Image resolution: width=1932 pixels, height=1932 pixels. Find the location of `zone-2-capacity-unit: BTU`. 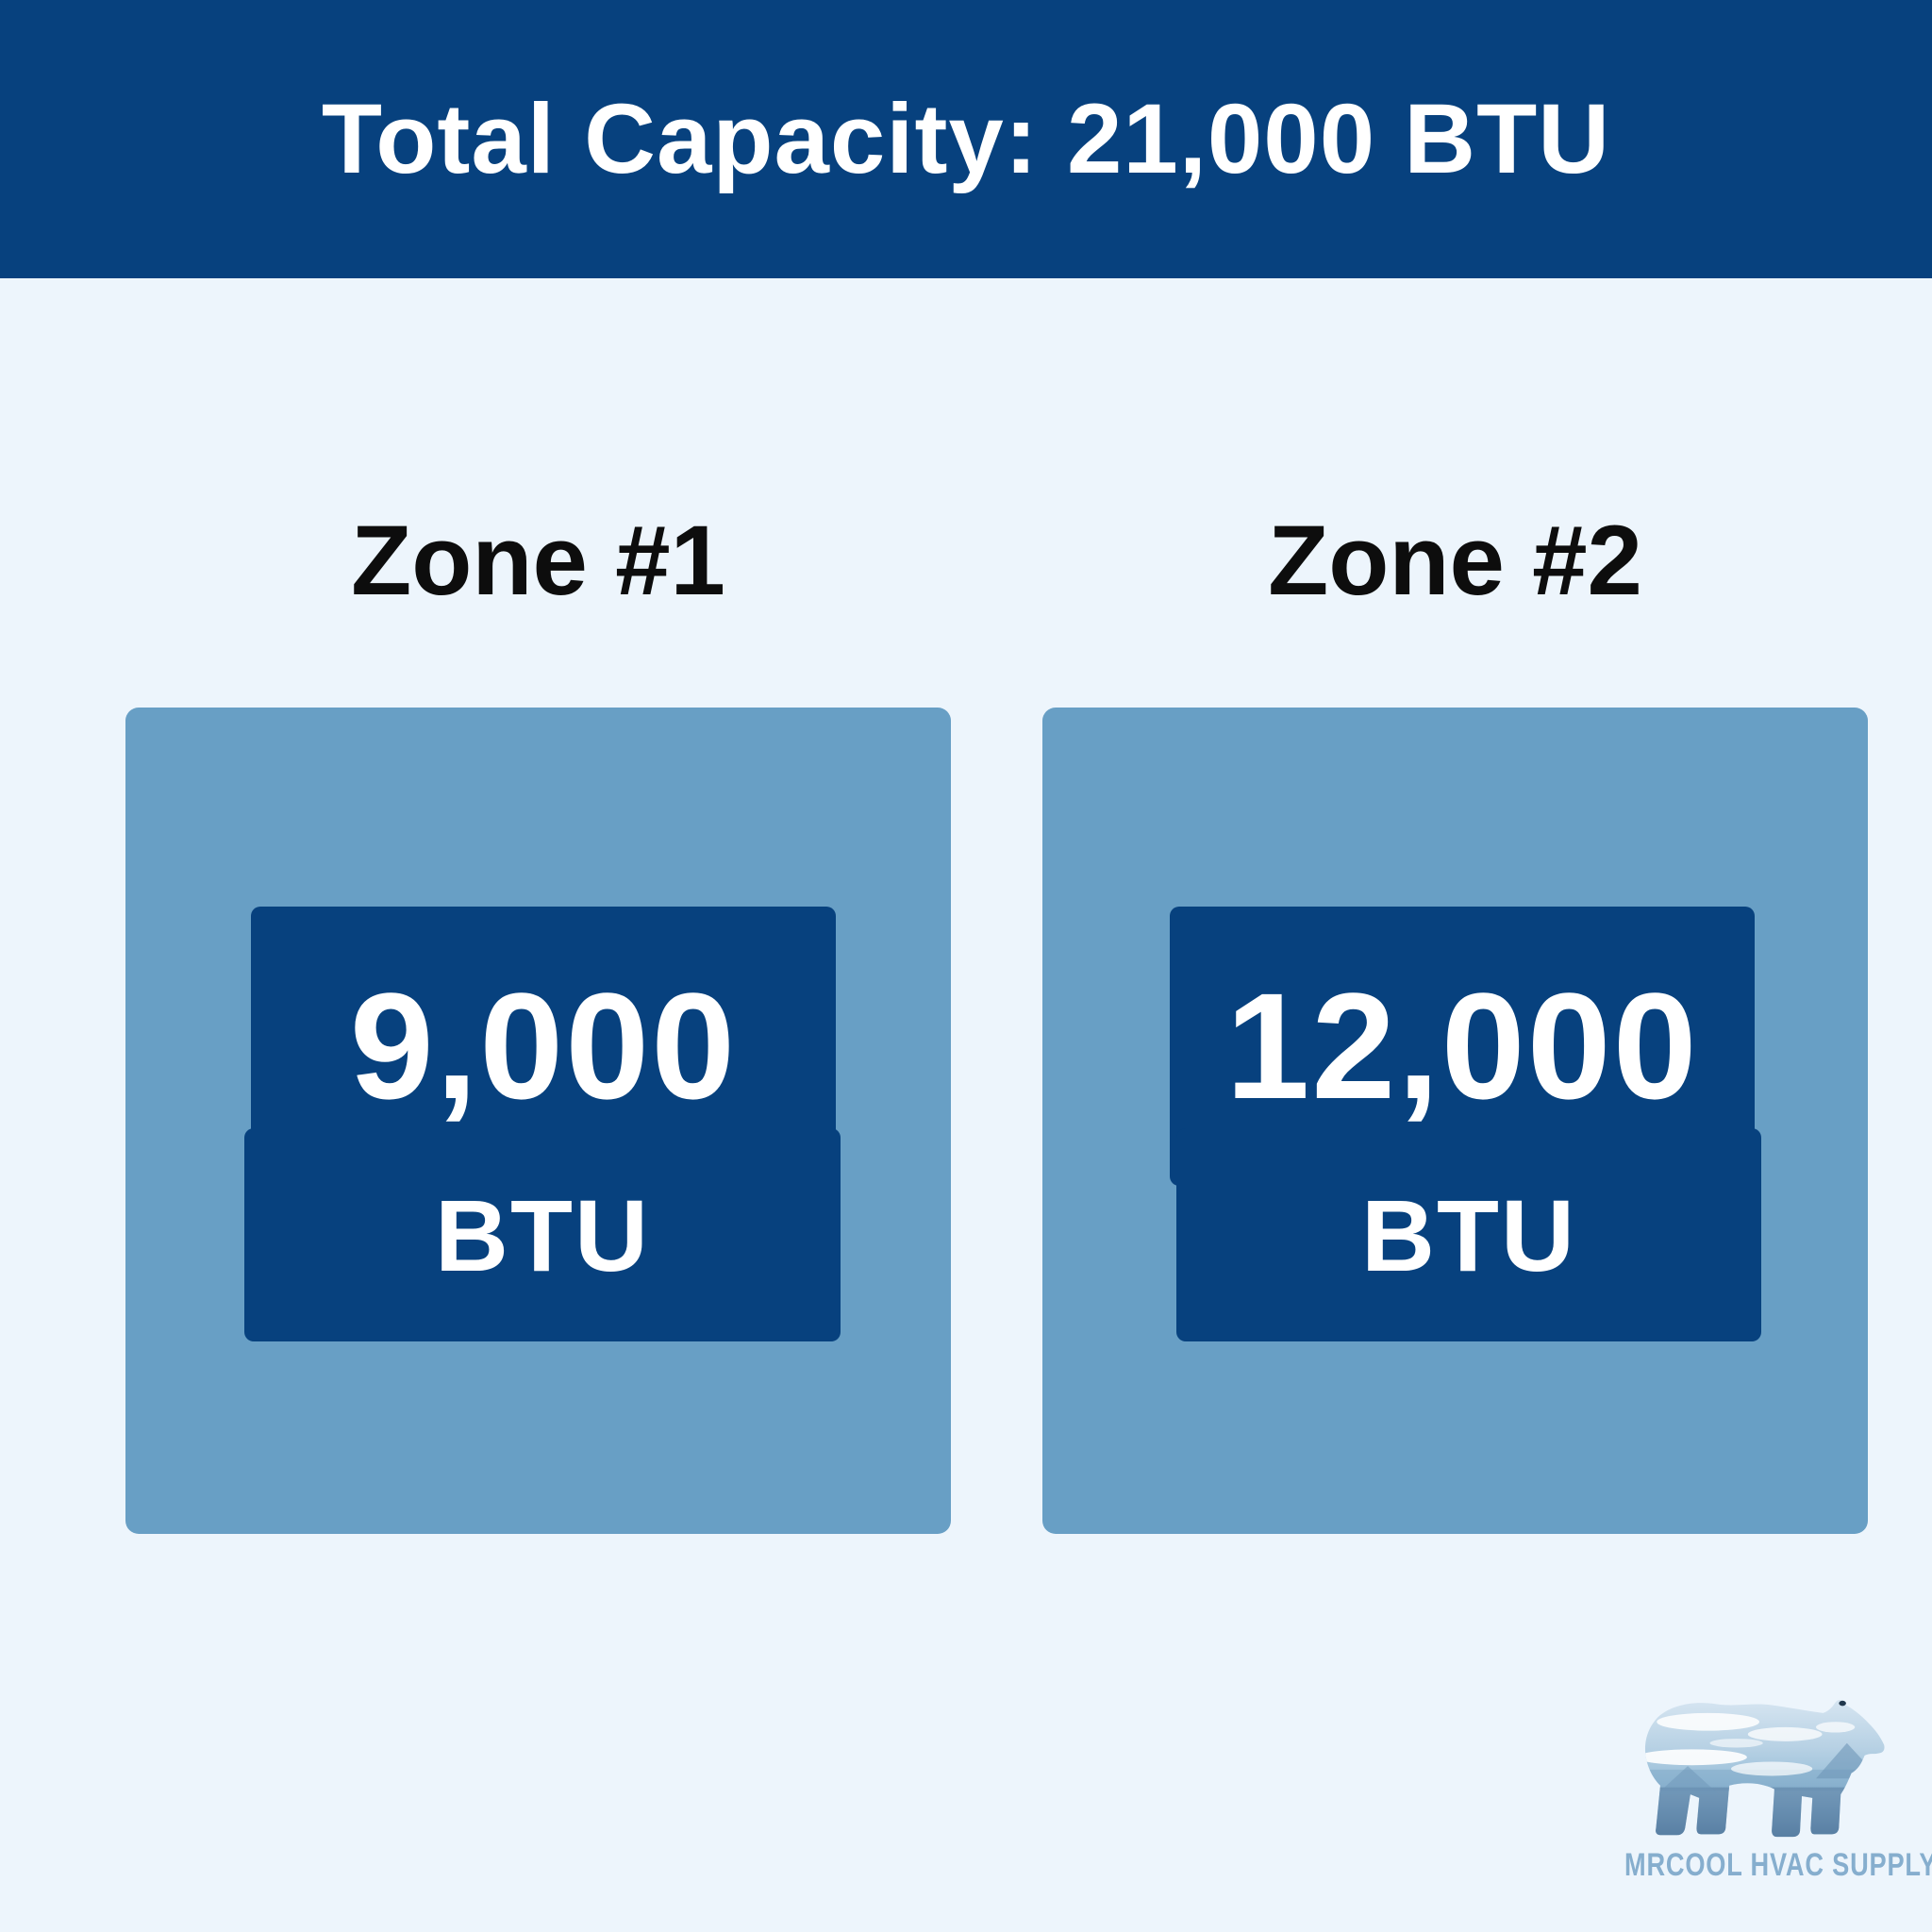

zone-2-capacity-unit: BTU is located at coordinates (1469, 1234).